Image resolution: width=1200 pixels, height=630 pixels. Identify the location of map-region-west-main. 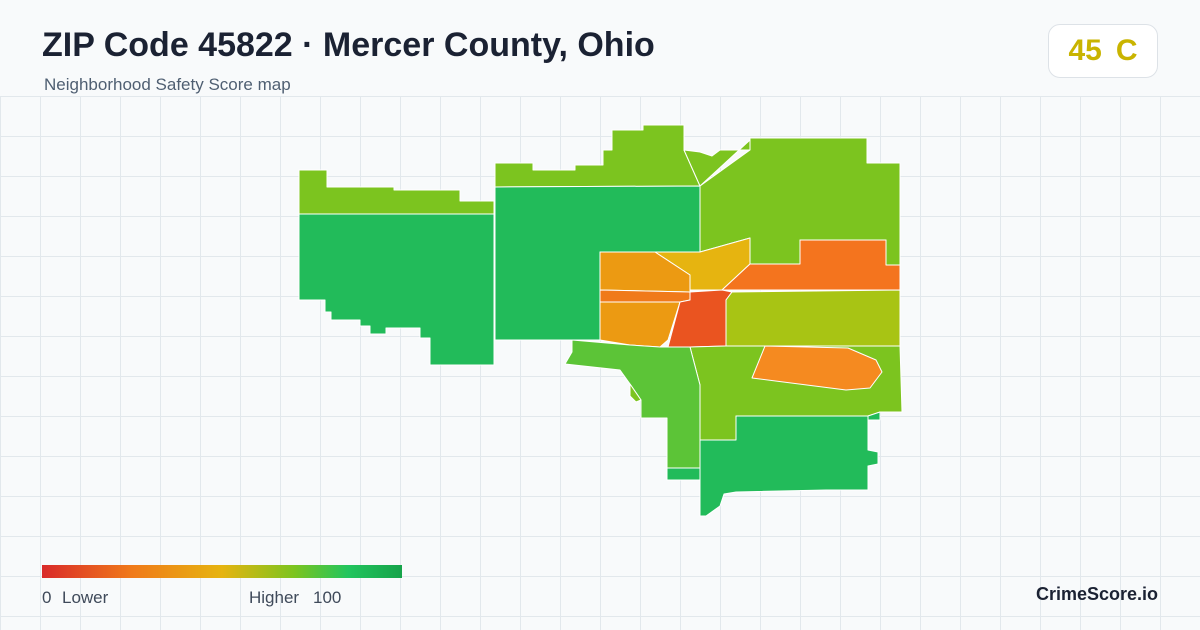
(396, 289).